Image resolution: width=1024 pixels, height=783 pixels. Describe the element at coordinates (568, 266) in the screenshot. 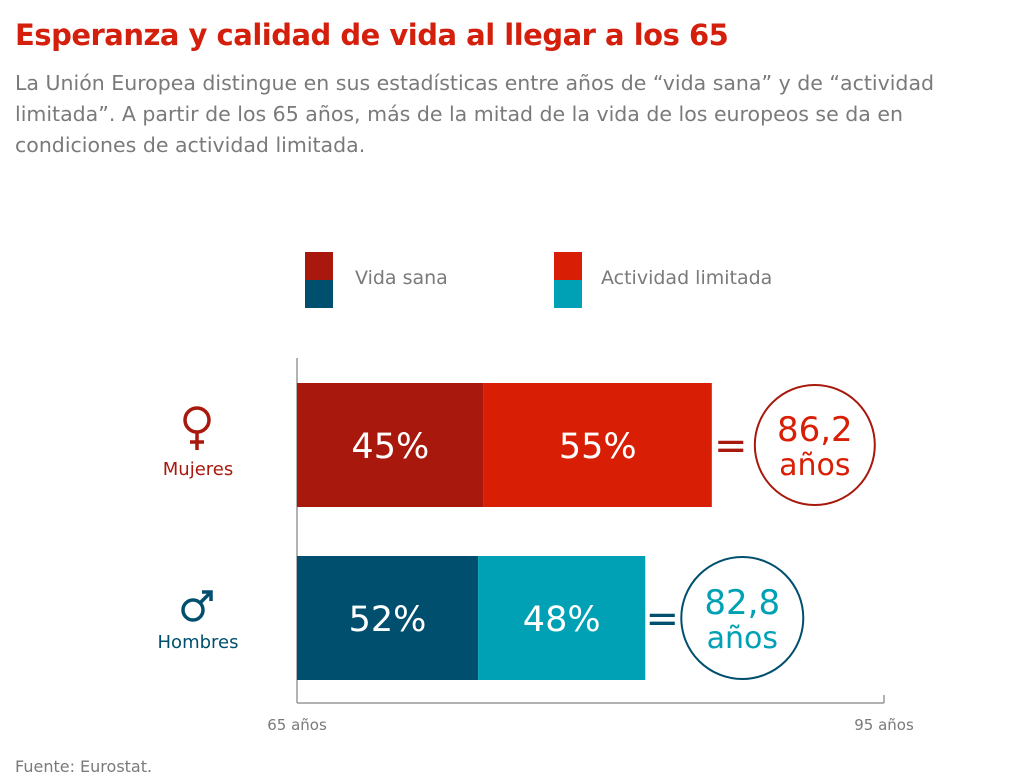

I see `legend-swatch-actividad-women` at that location.